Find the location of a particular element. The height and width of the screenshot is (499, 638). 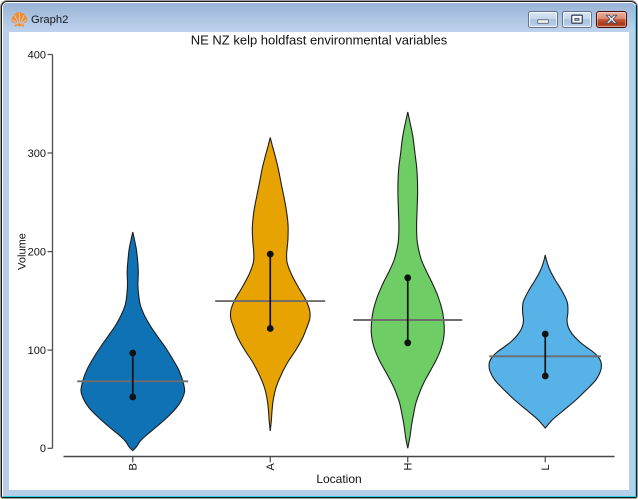

svg-text: Location is located at coordinates (338, 479).